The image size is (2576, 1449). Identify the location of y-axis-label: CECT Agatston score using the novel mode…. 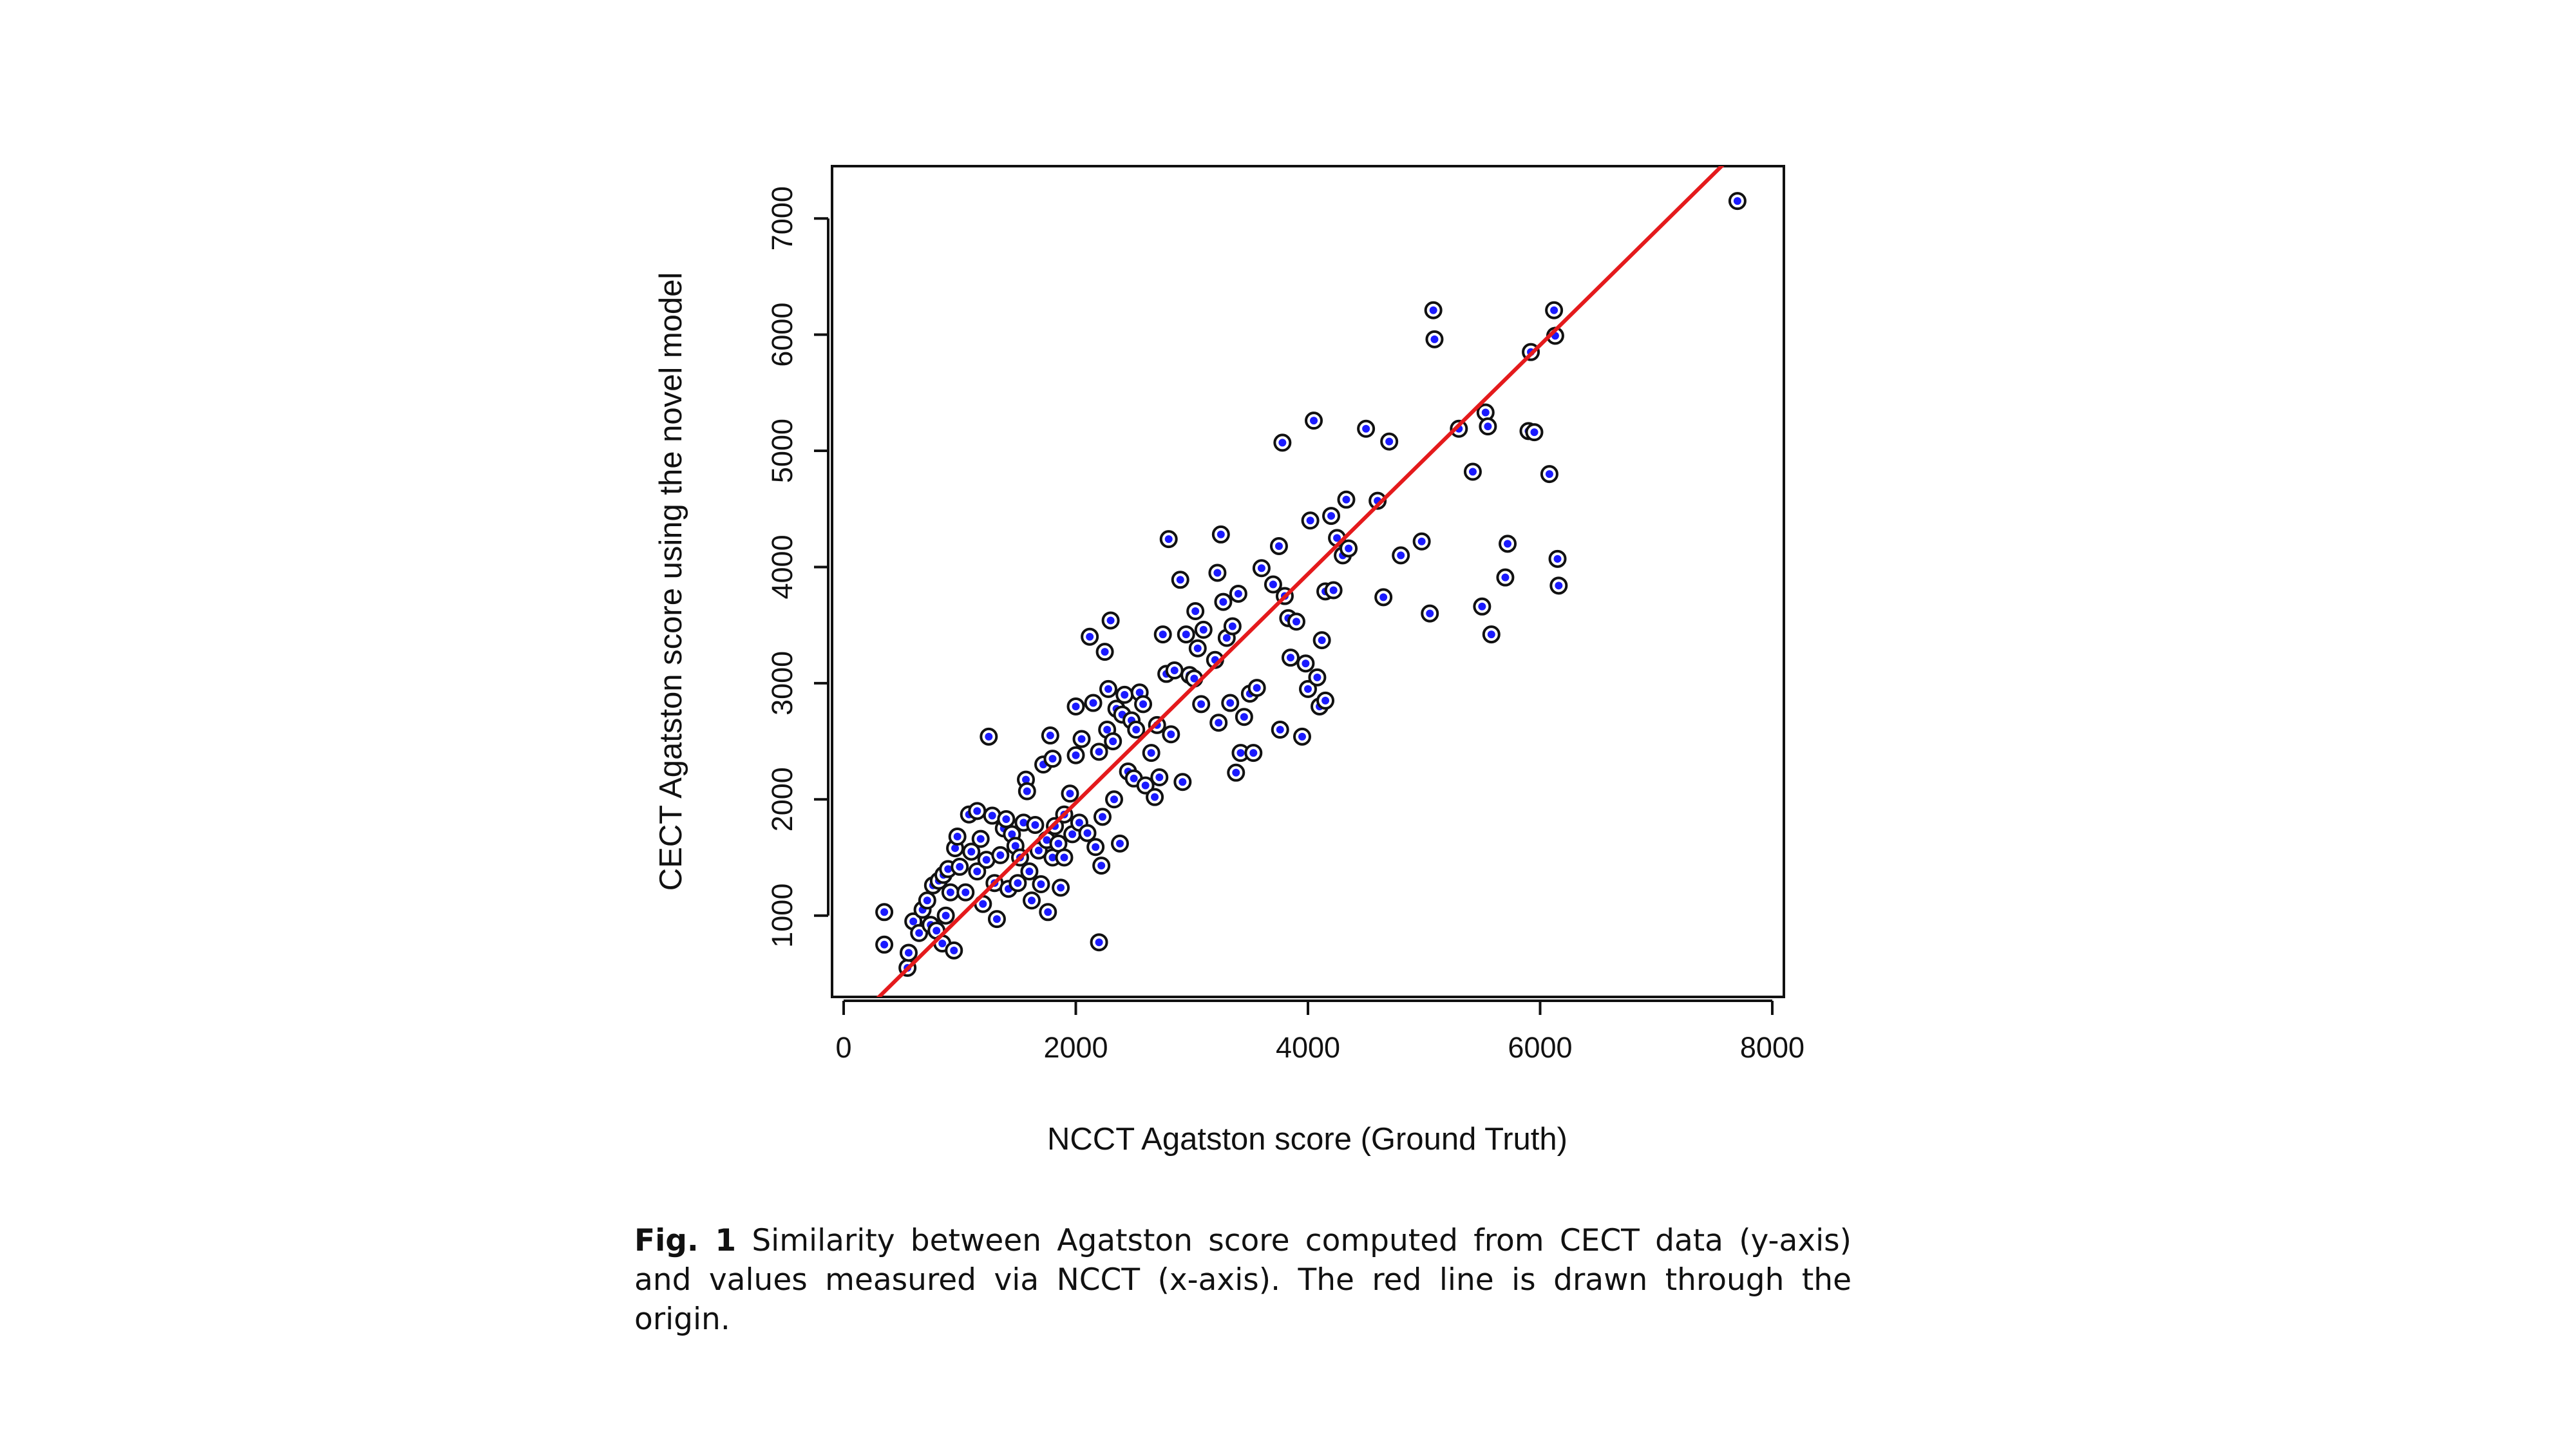
(671, 581).